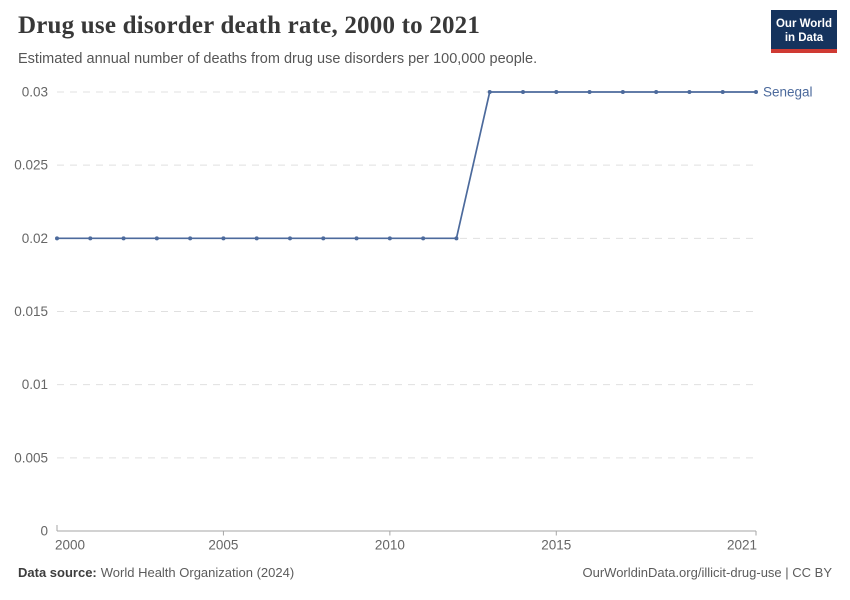 Image resolution: width=850 pixels, height=600 pixels. Describe the element at coordinates (31, 457) in the screenshot. I see `y-axis-tick-label: 0.005` at that location.